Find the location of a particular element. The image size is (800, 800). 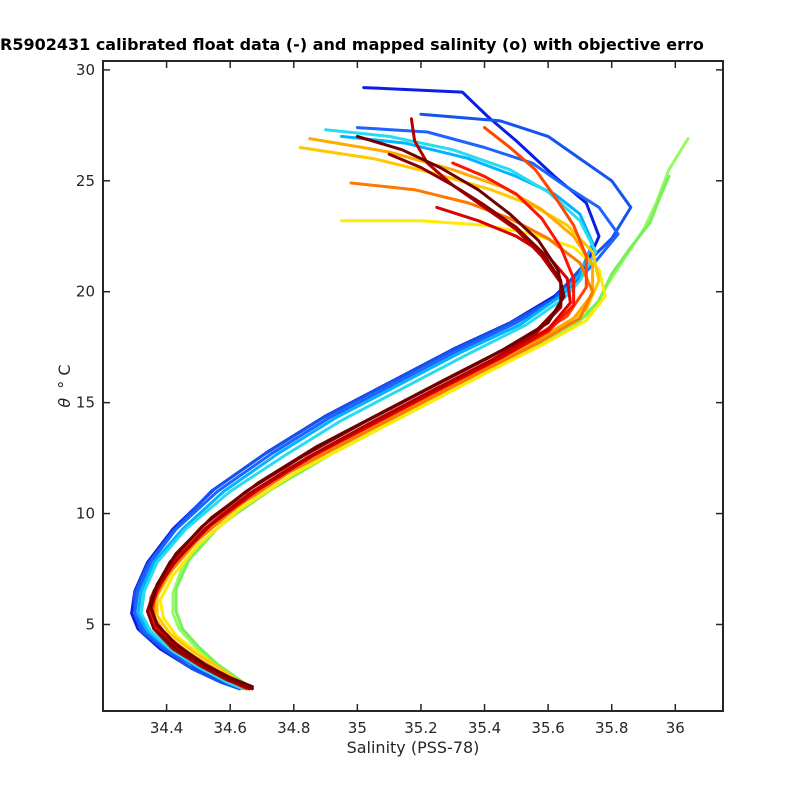

y-tick-label: 20 is located at coordinates (85, 292).